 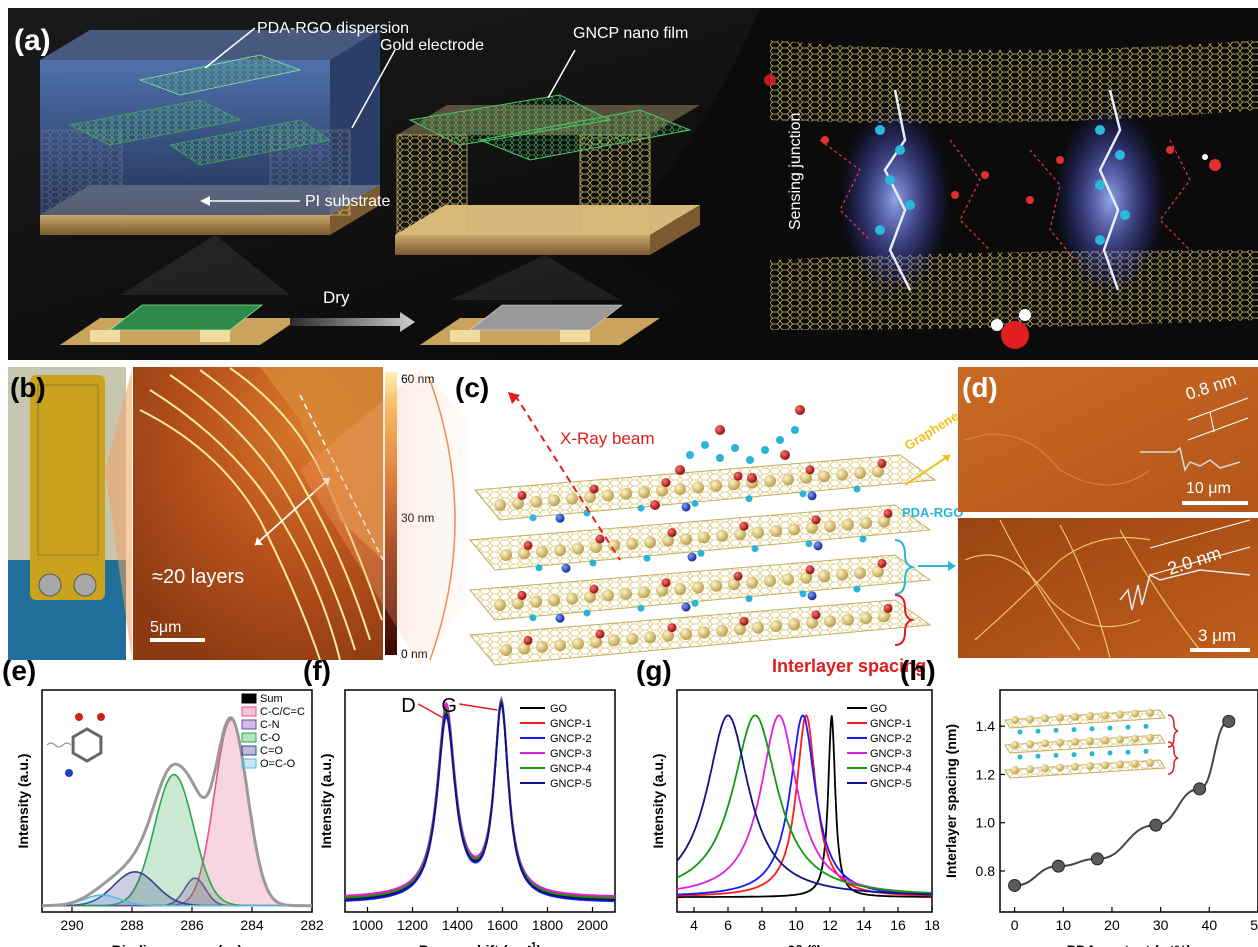 What do you see at coordinates (559, 709) in the screenshot?
I see `legend-entry: GO` at bounding box center [559, 709].